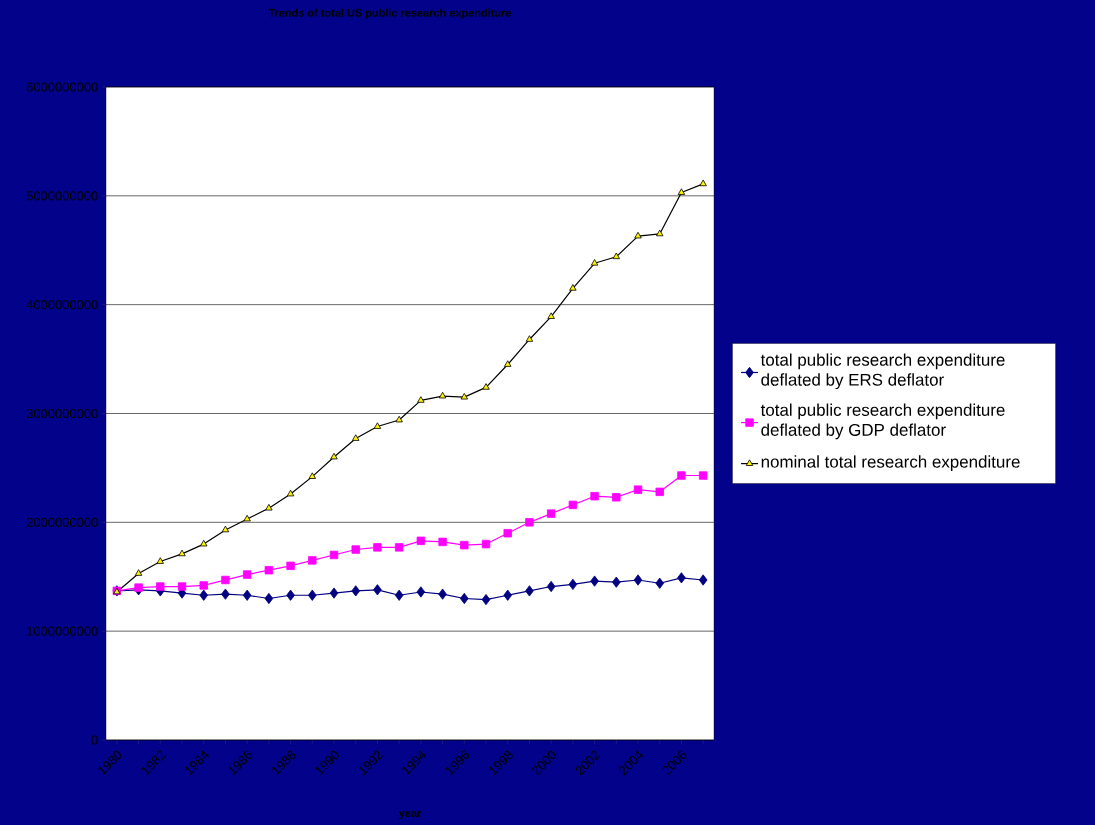 This screenshot has width=1095, height=825. I want to click on legend-label: total public research expenditure deflated by ERS deflator, so click(882, 371).